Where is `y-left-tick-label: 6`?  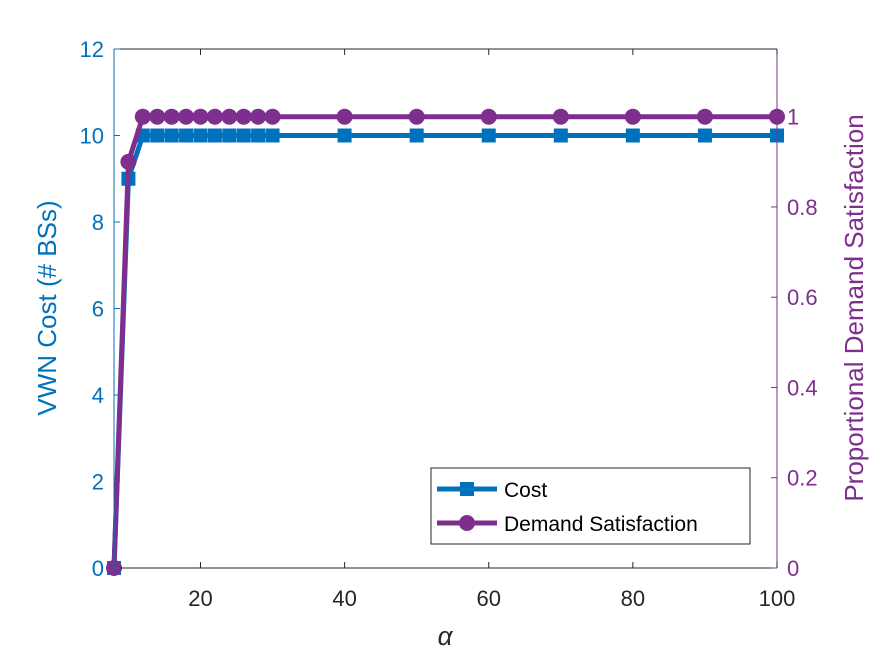
y-left-tick-label: 6 is located at coordinates (98, 309).